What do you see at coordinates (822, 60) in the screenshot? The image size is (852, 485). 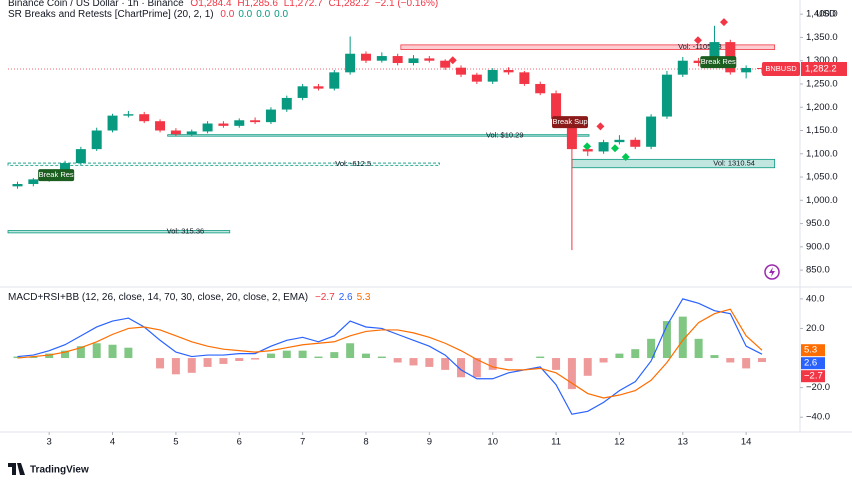 I see `y-tick-label: 1,300.0` at bounding box center [822, 60].